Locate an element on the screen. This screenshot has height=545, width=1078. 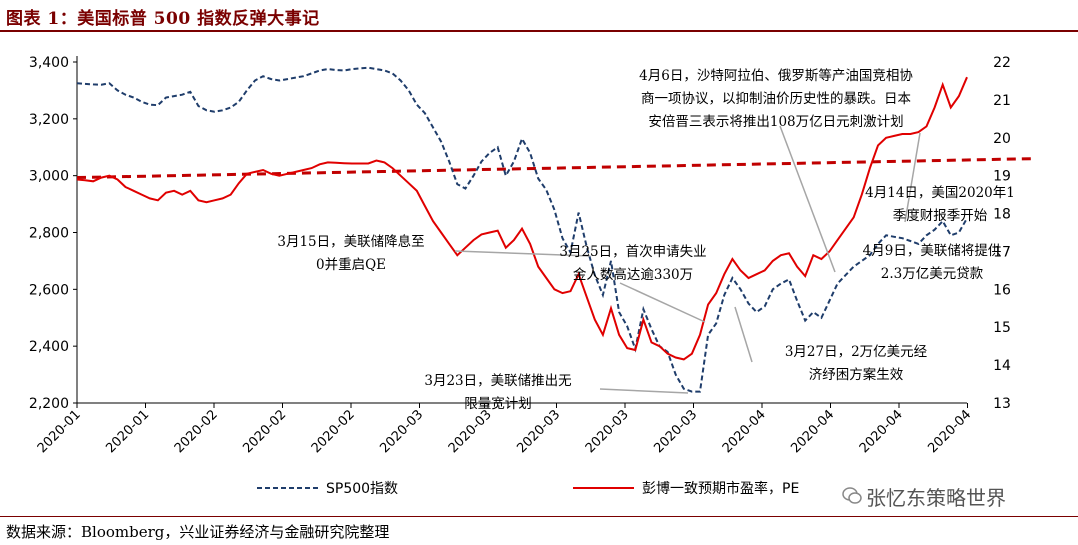
legend-pe-label: 彭博一致预期市盈率，PE is located at coordinates (720, 488).